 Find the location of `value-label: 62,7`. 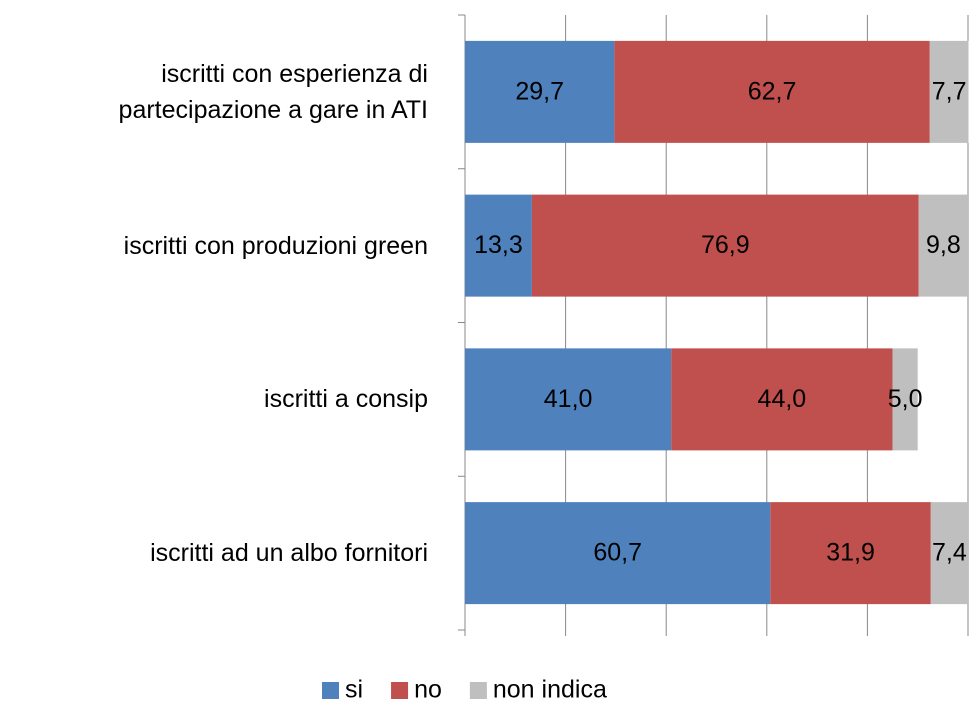

value-label: 62,7 is located at coordinates (772, 91).